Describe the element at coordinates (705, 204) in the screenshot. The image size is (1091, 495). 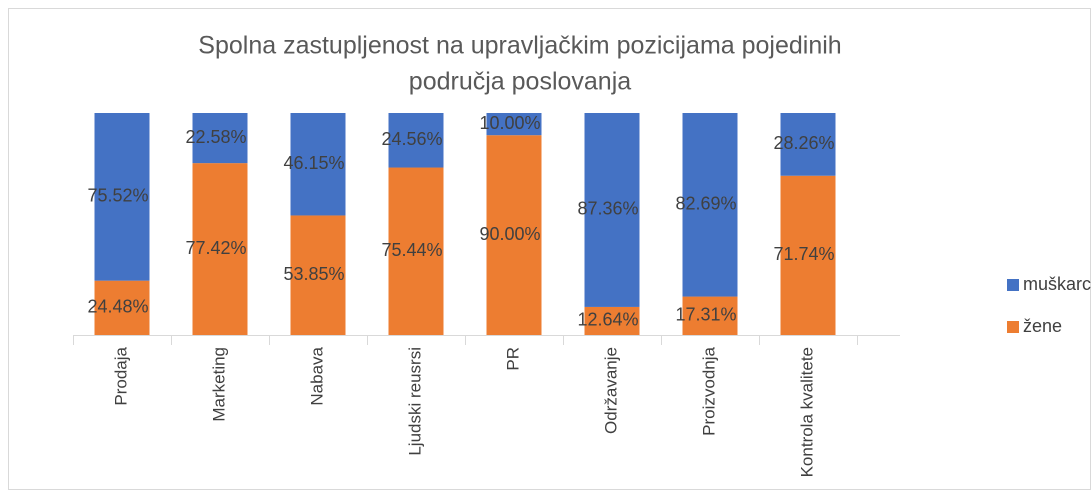
I see `value-label: 82.69%` at that location.